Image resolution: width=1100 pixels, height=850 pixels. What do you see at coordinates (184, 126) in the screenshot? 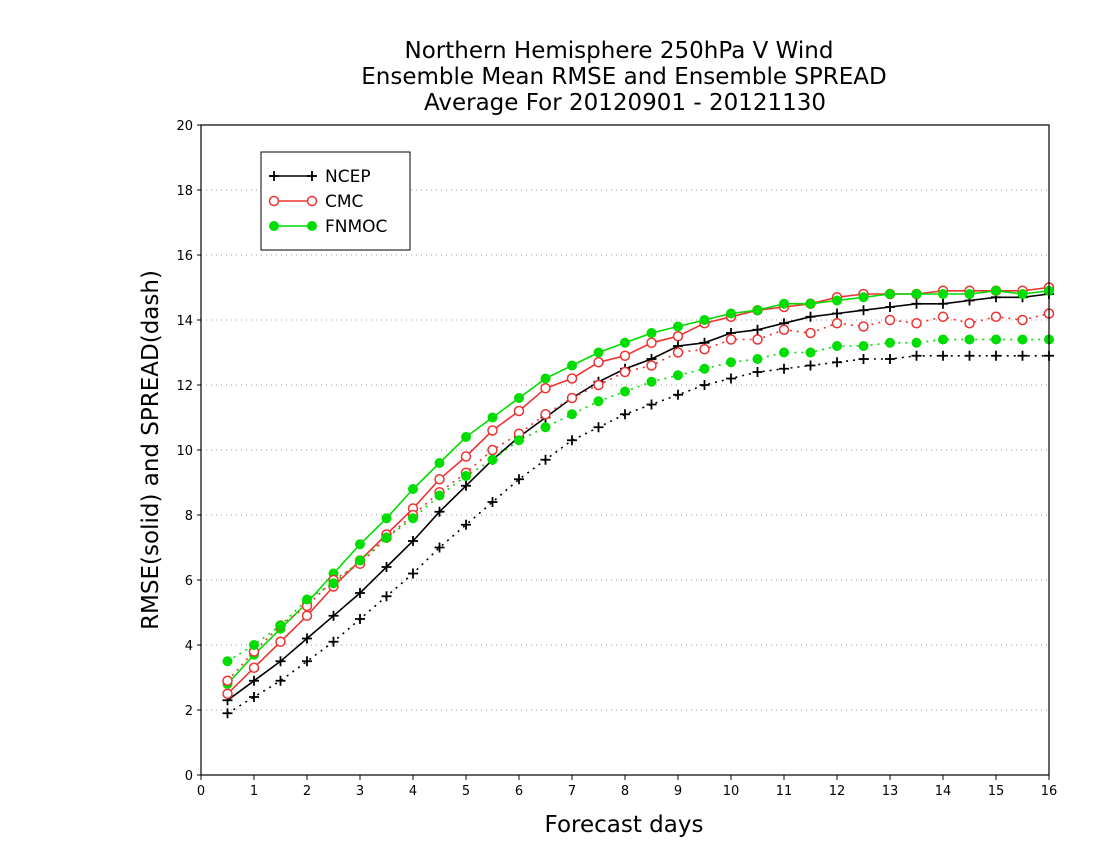
I see `y-tick-label: 20` at bounding box center [184, 126].